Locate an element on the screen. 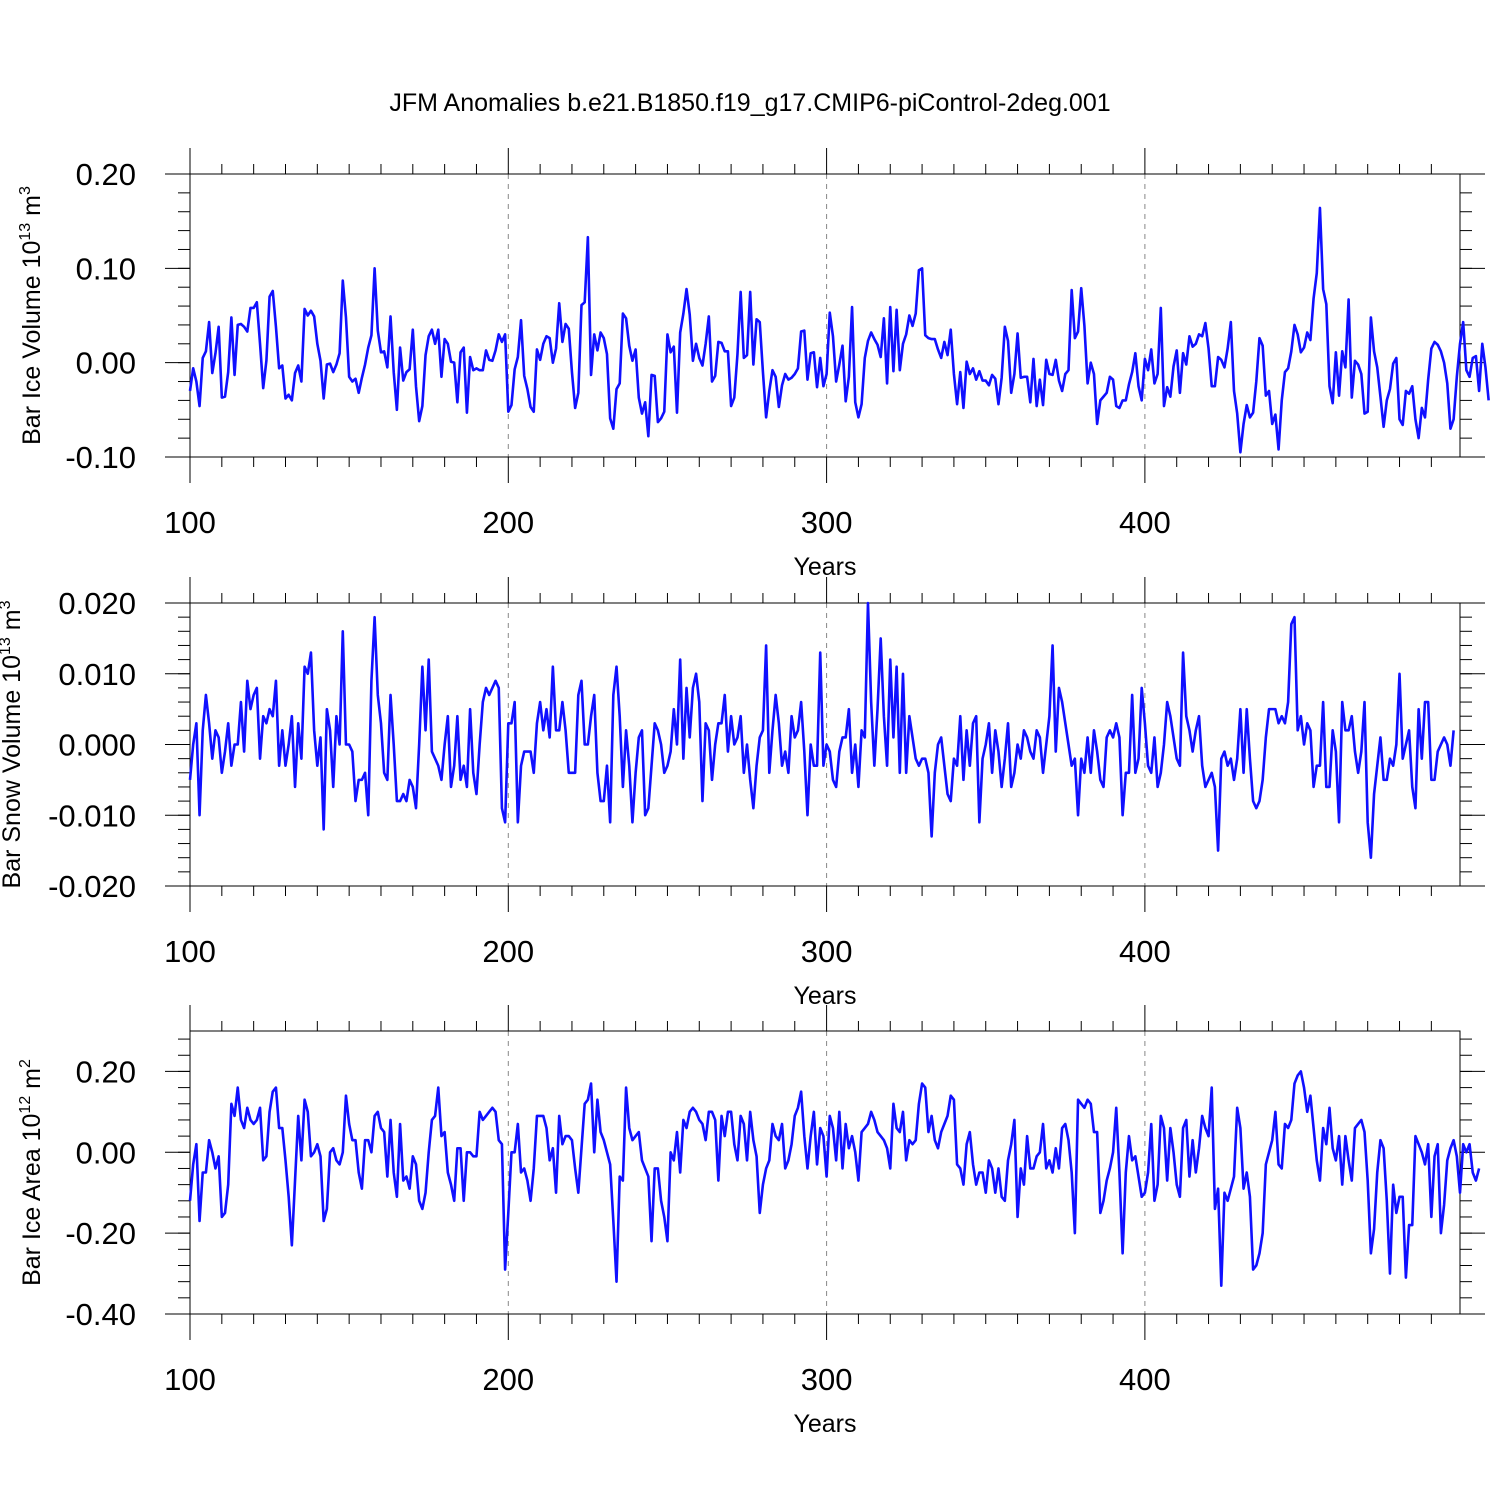  y-axis-title: Bar Ice Volume 1013 m3 is located at coordinates (31, 315).